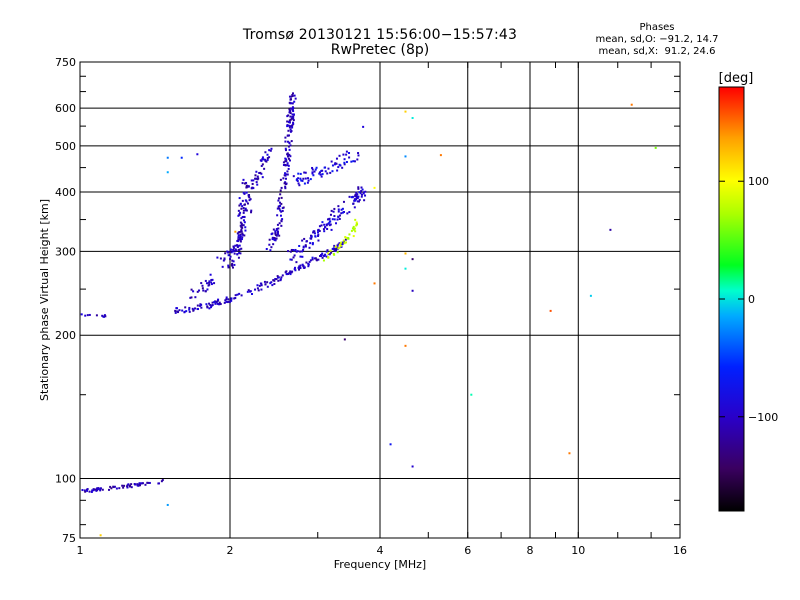 This screenshot has width=800, height=600. I want to click on colorbar-unit: [deg], so click(736, 78).